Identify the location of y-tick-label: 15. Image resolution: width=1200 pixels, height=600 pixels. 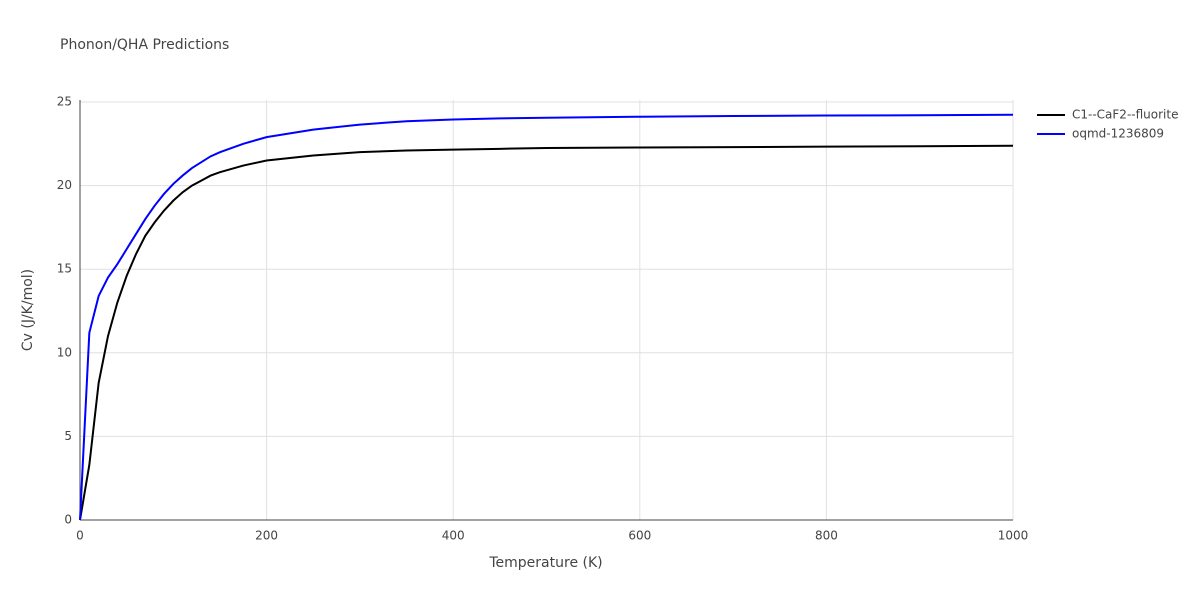
(64, 269).